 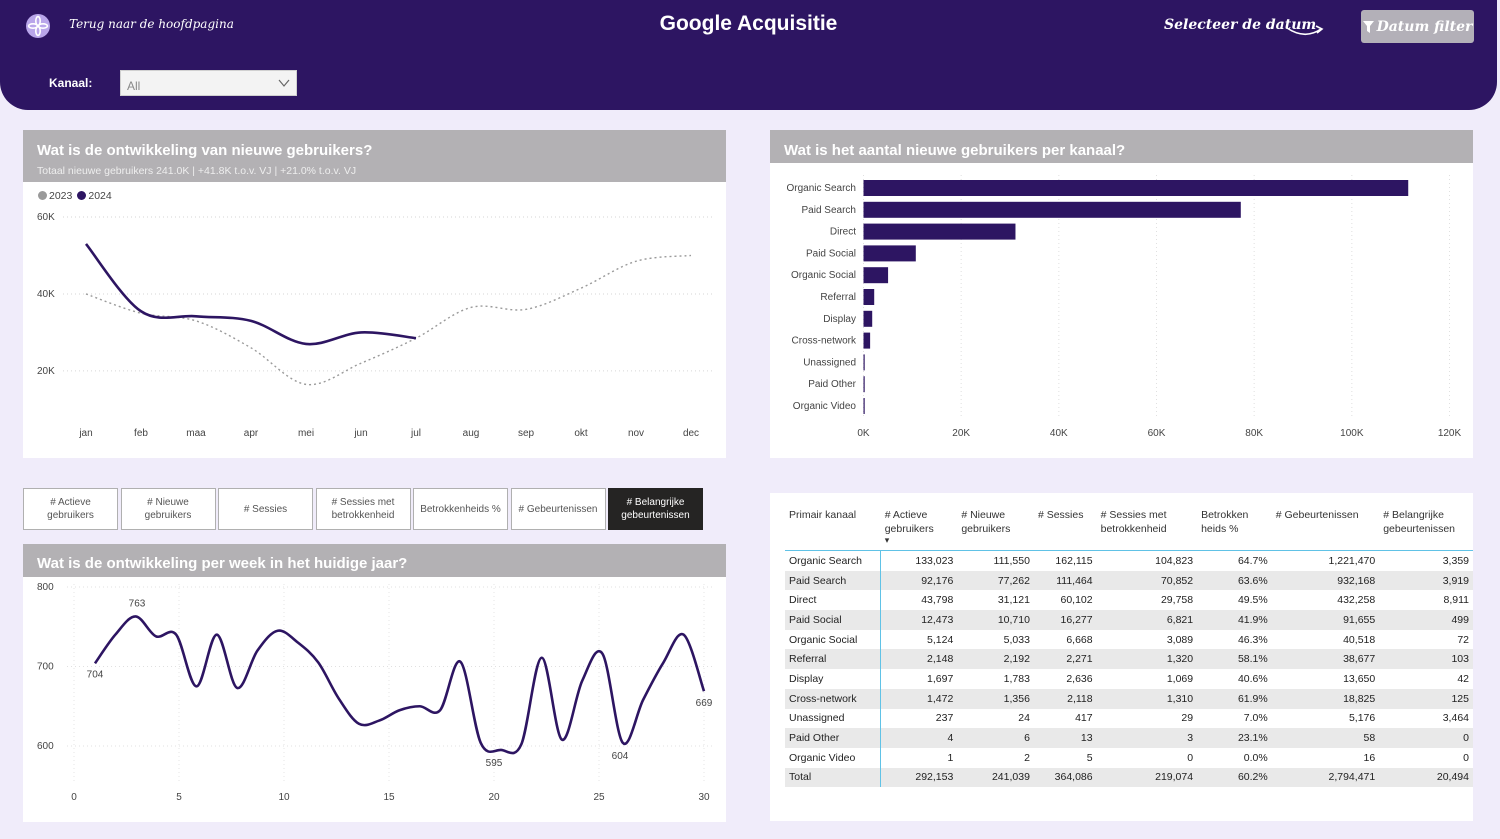 I want to click on kanaal-selected-value: All, so click(x=134, y=86).